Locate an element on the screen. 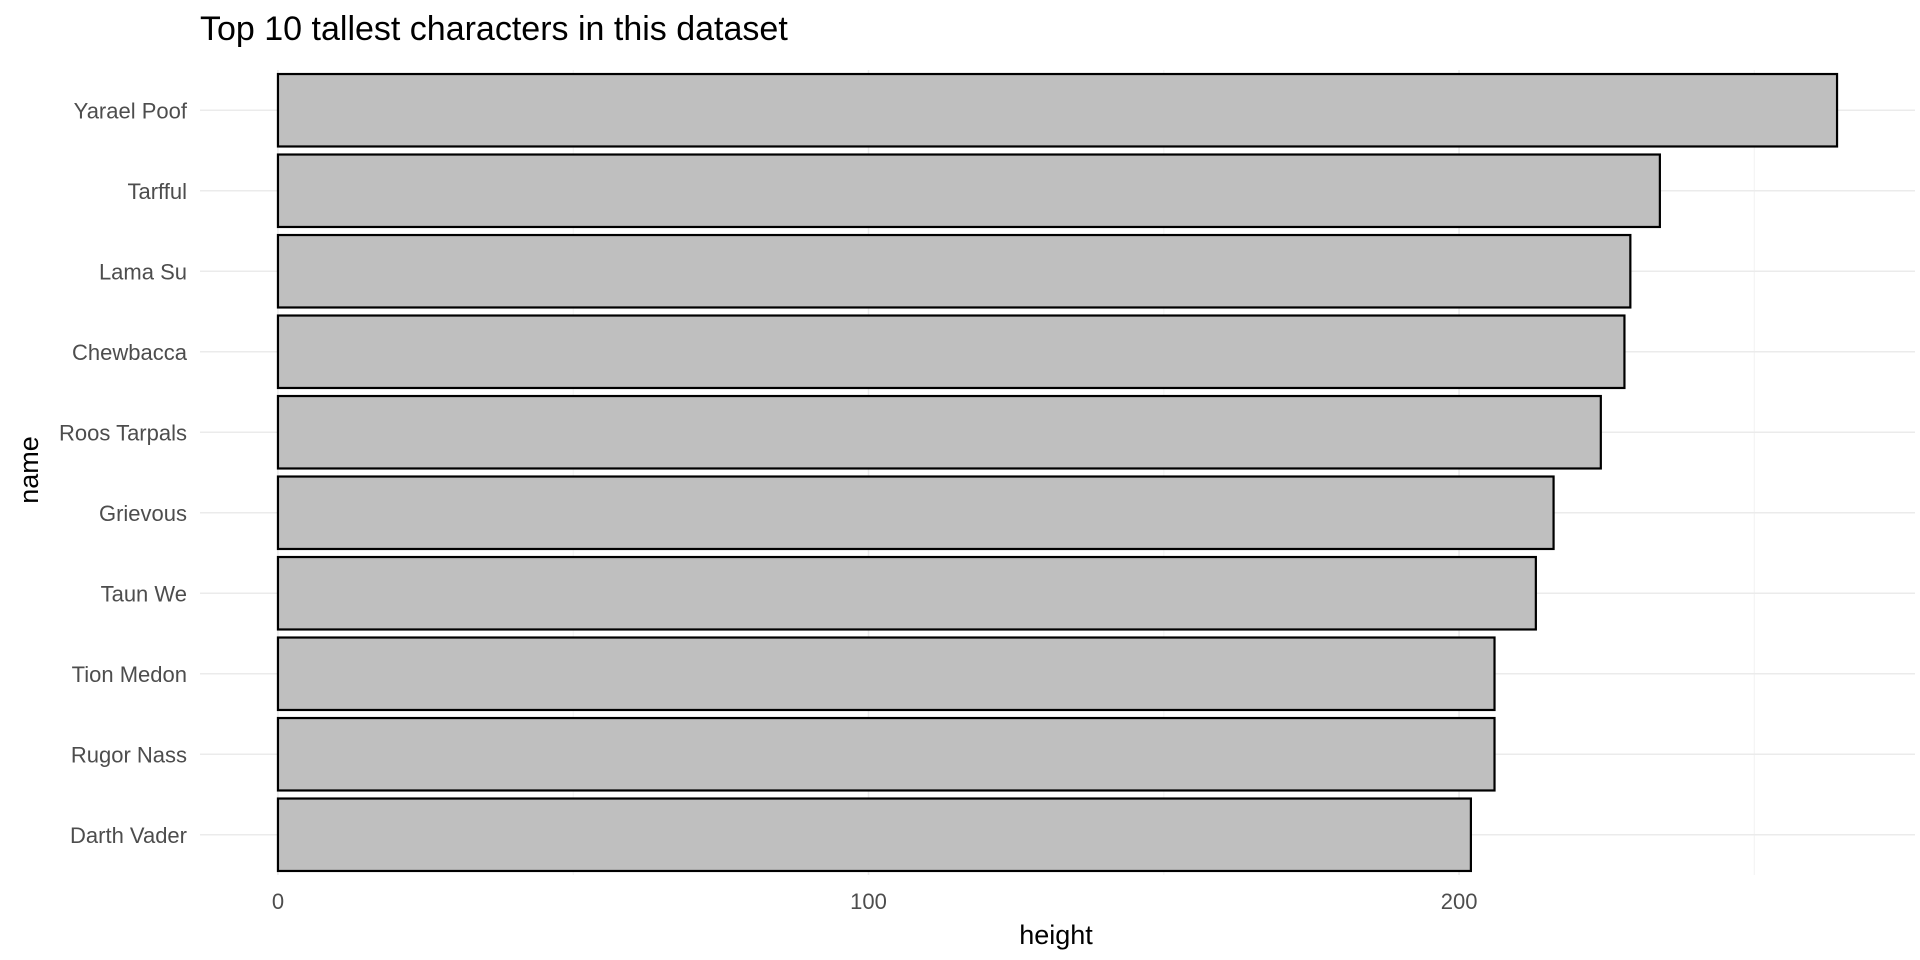 This screenshot has width=1920, height=960. x-tick-label: 0 is located at coordinates (278, 901).